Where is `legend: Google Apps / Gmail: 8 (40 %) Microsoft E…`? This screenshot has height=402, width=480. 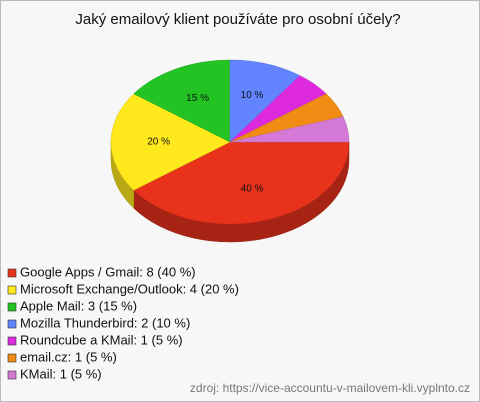 legend: Google Apps / Gmail: 8 (40 %) Microsoft E… is located at coordinates (123, 322).